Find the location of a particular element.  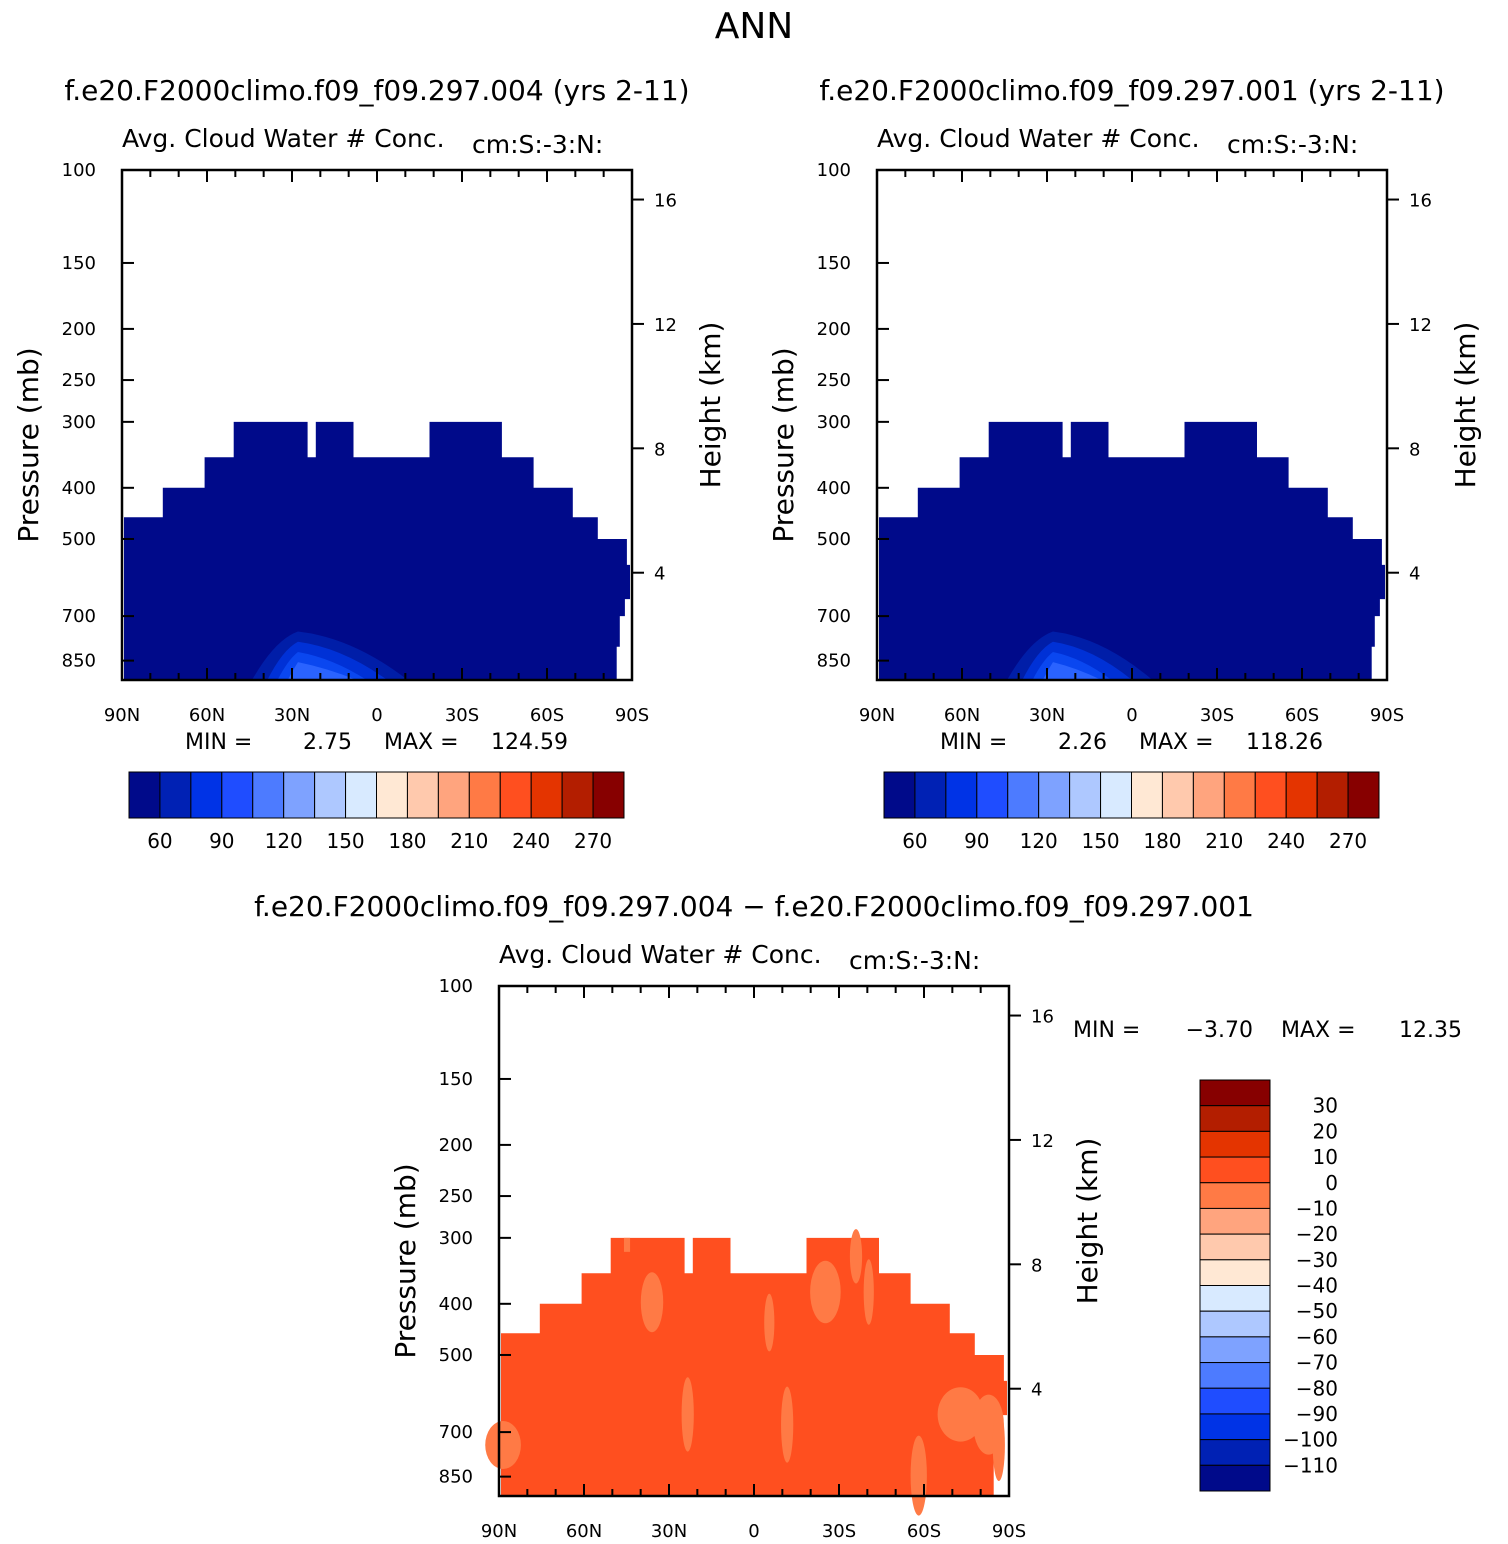

colorbar-label: −20 is located at coordinates (1317, 1234).